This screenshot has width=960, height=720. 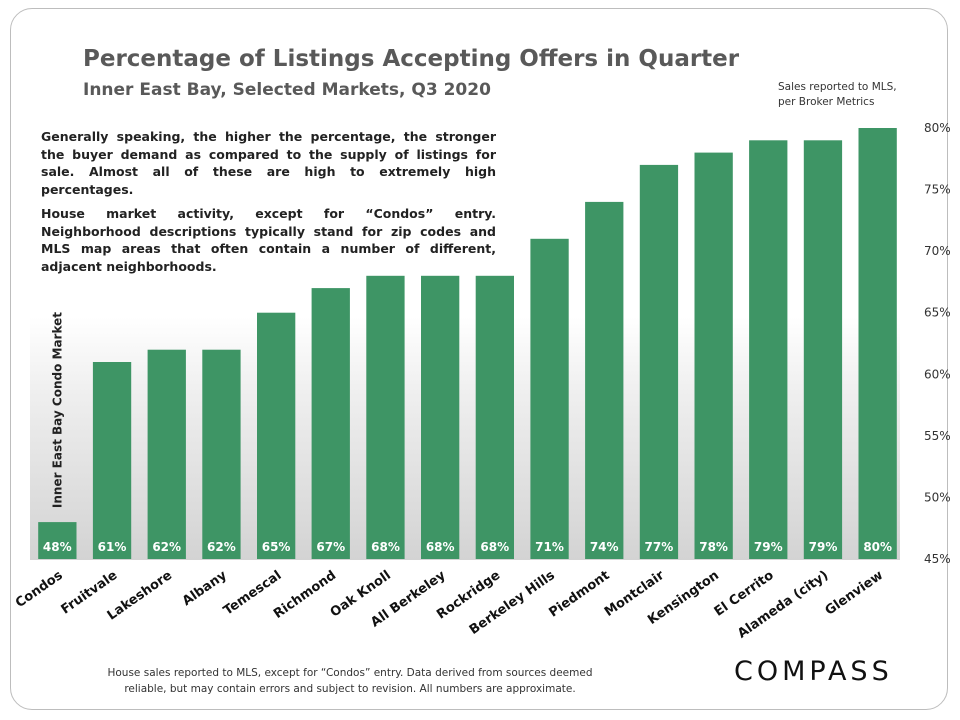 What do you see at coordinates (440, 417) in the screenshot?
I see `bar-all-berkeley` at bounding box center [440, 417].